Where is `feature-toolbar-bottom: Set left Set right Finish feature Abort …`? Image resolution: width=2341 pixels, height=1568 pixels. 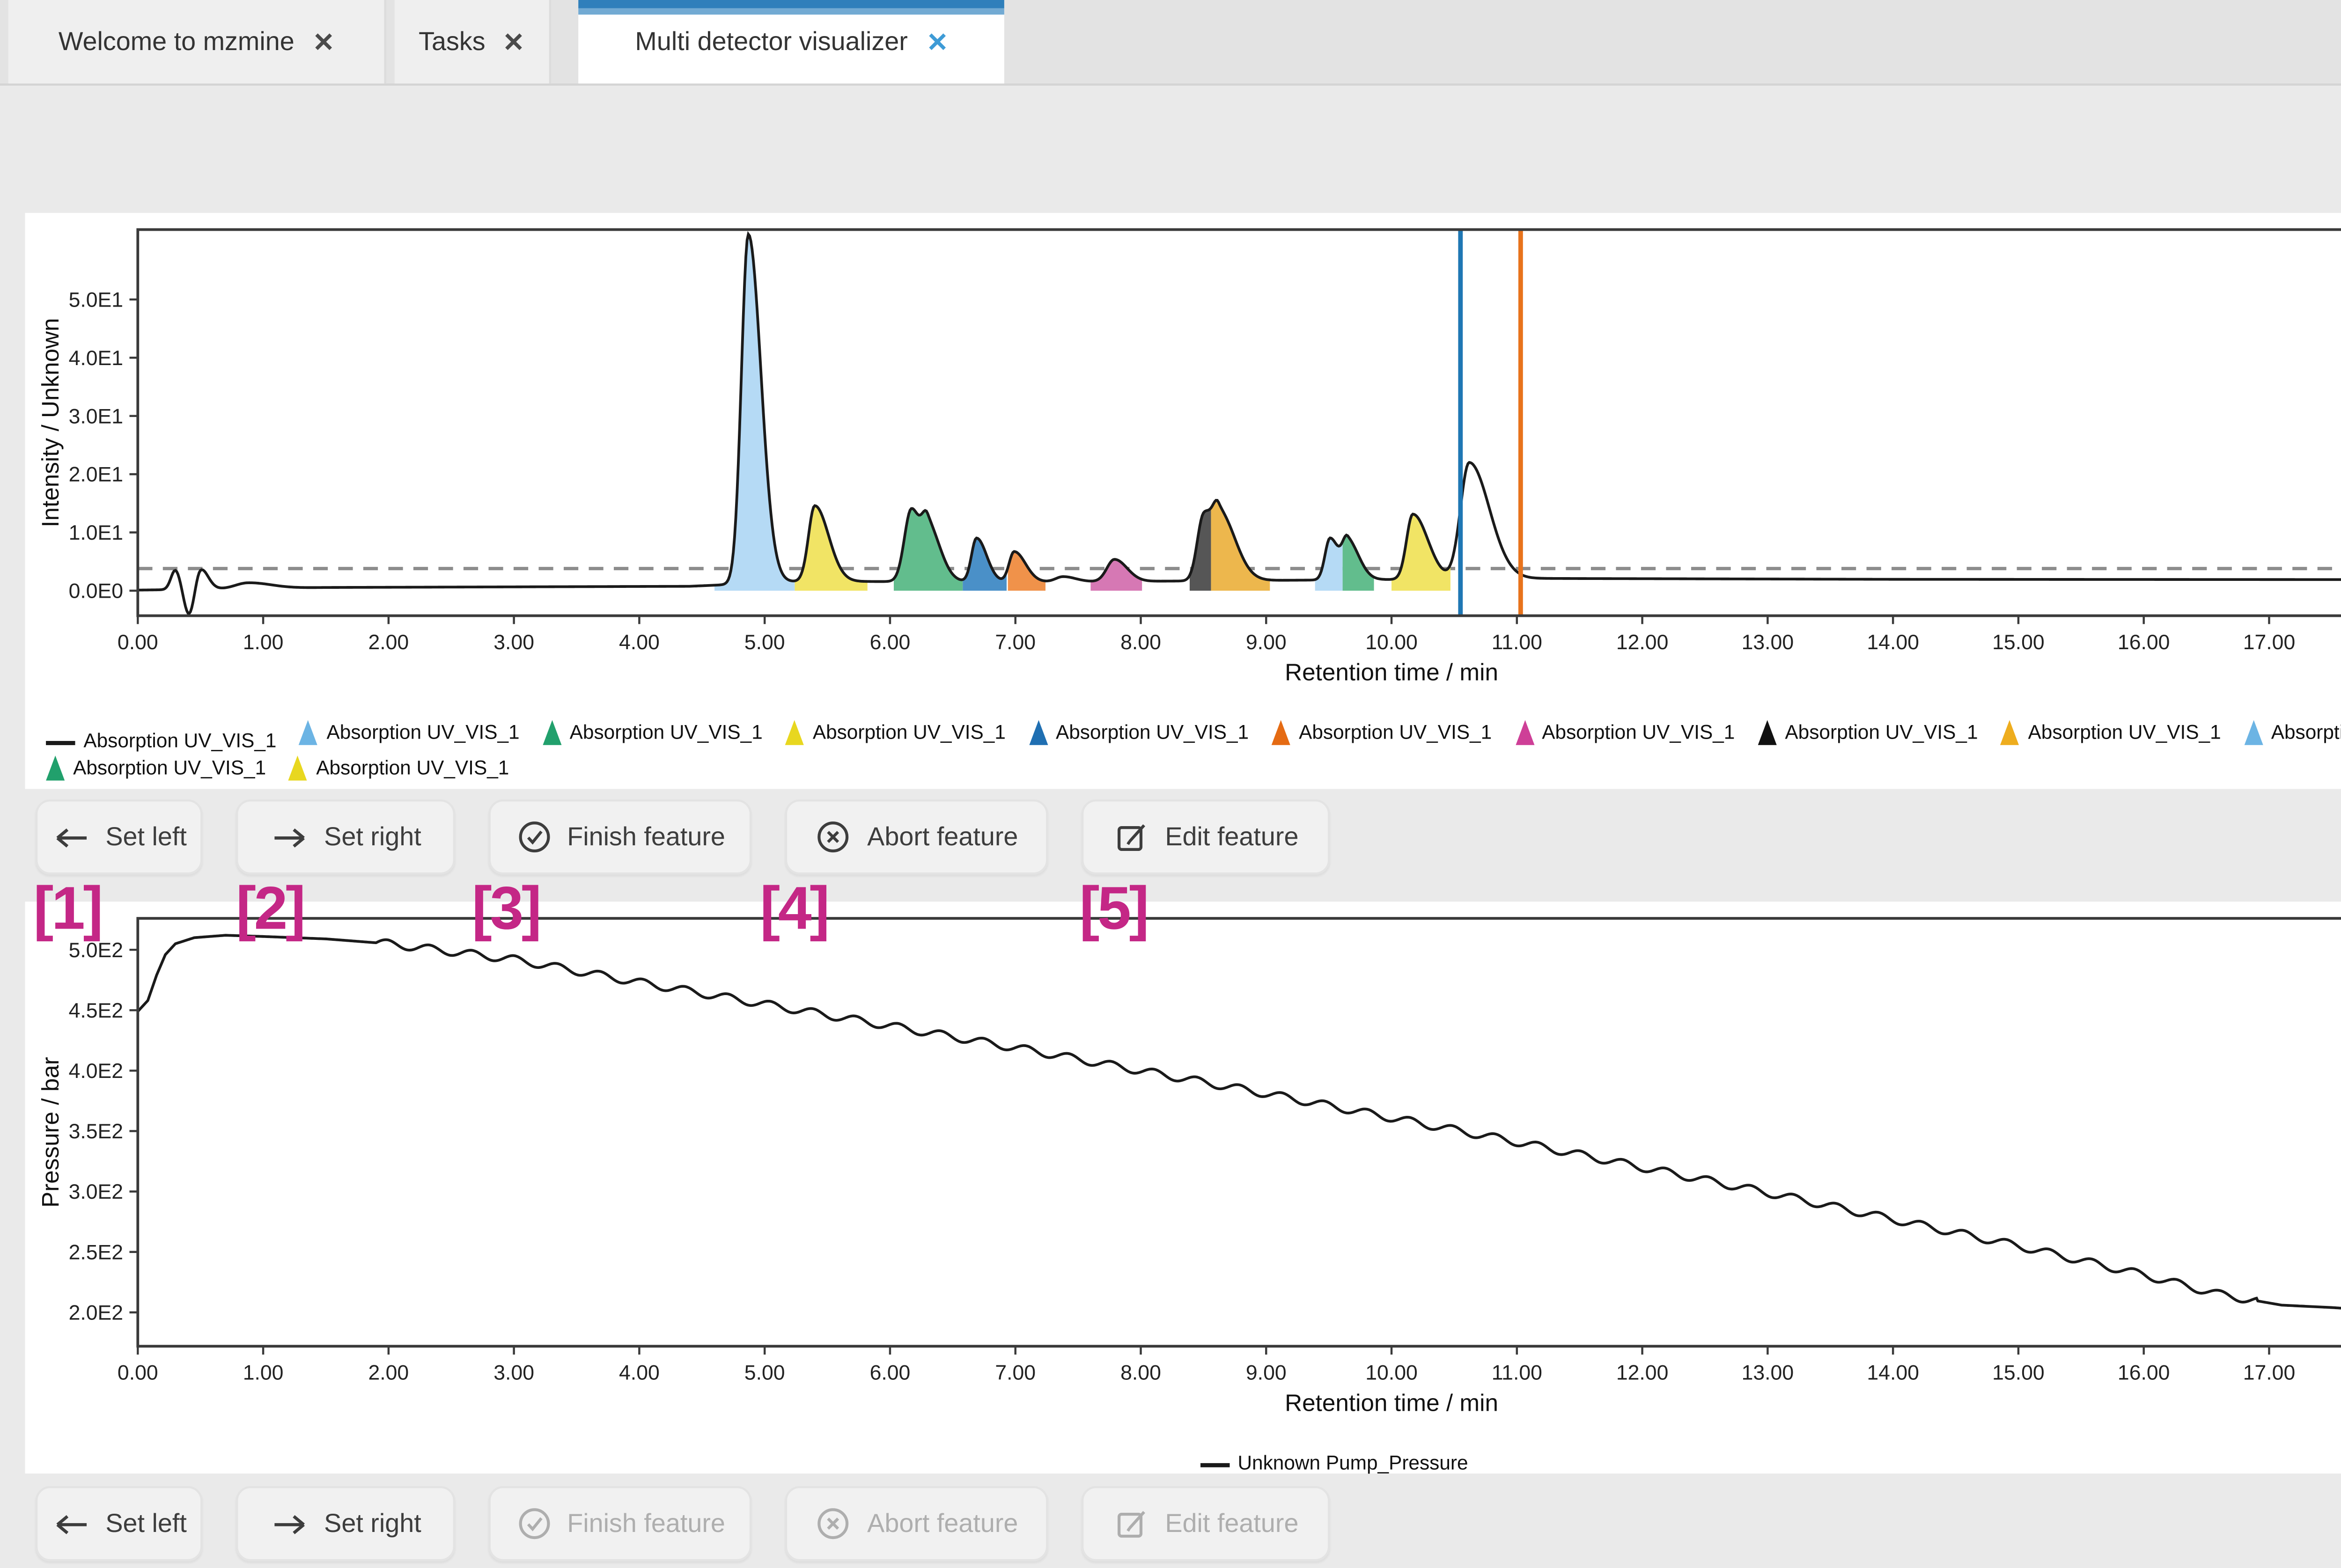 feature-toolbar-bottom: Set left Set right Finish feature Abort … is located at coordinates (1170, 1524).